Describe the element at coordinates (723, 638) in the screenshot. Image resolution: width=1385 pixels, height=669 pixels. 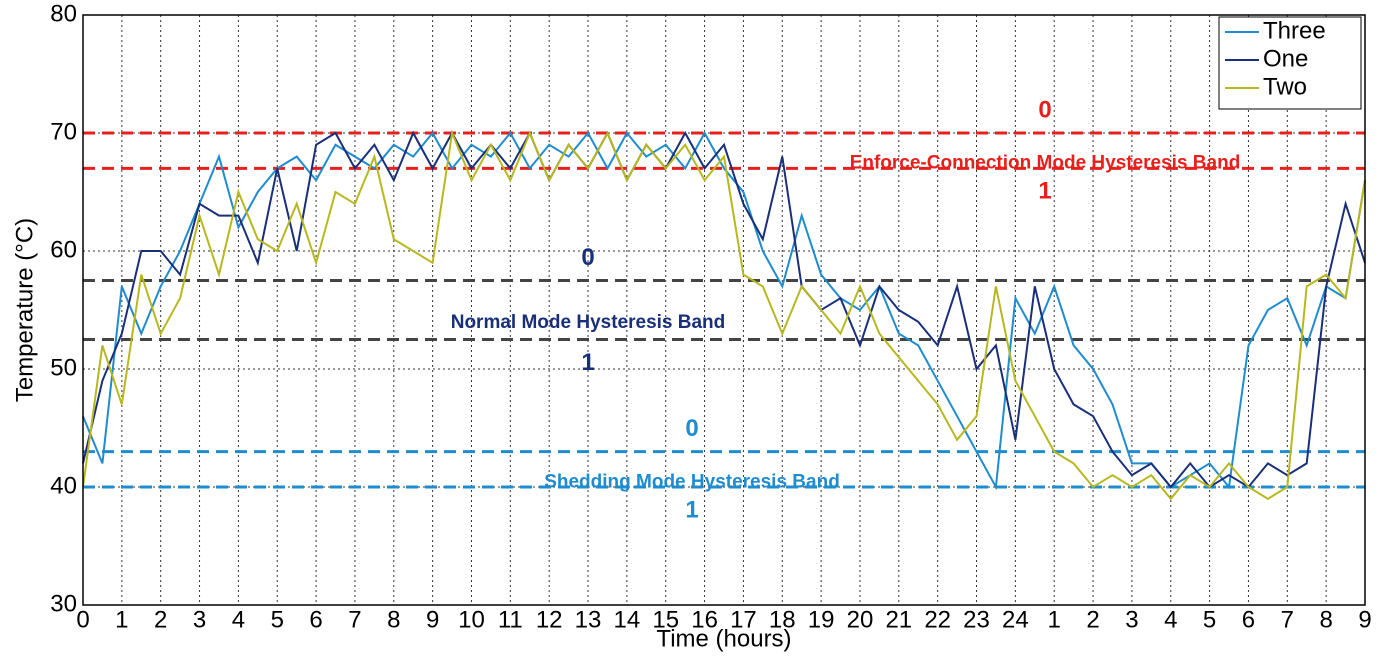
I see `x-axis-label: Time (hours)` at that location.